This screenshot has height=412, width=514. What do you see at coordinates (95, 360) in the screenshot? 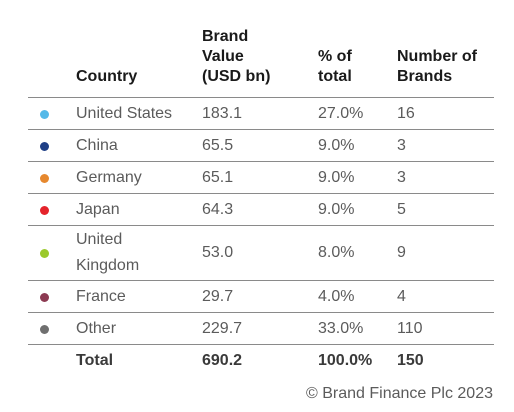
I see `total-label: Total` at bounding box center [95, 360].